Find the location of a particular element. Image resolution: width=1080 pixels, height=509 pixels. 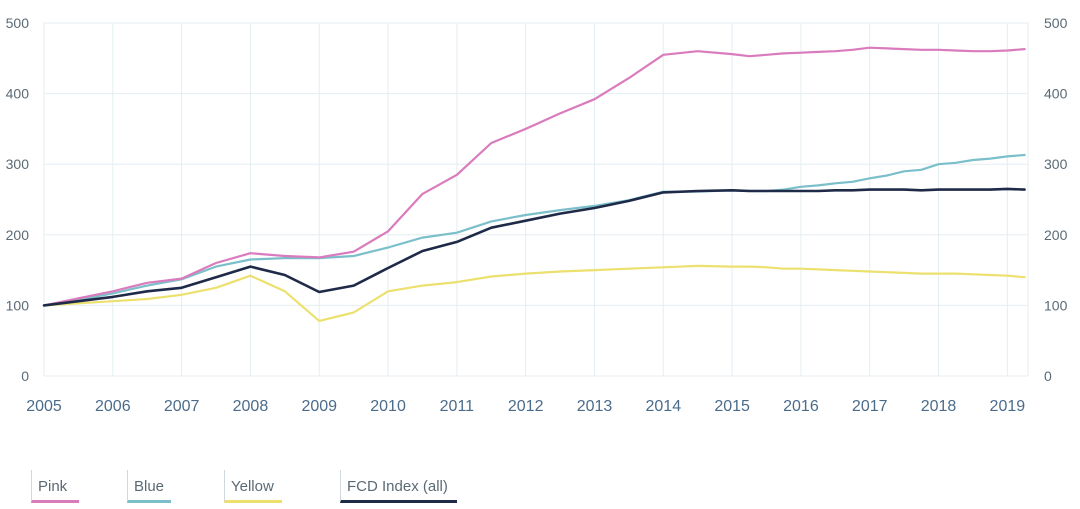

legend-item-yellow: Yellow is located at coordinates (253, 486).